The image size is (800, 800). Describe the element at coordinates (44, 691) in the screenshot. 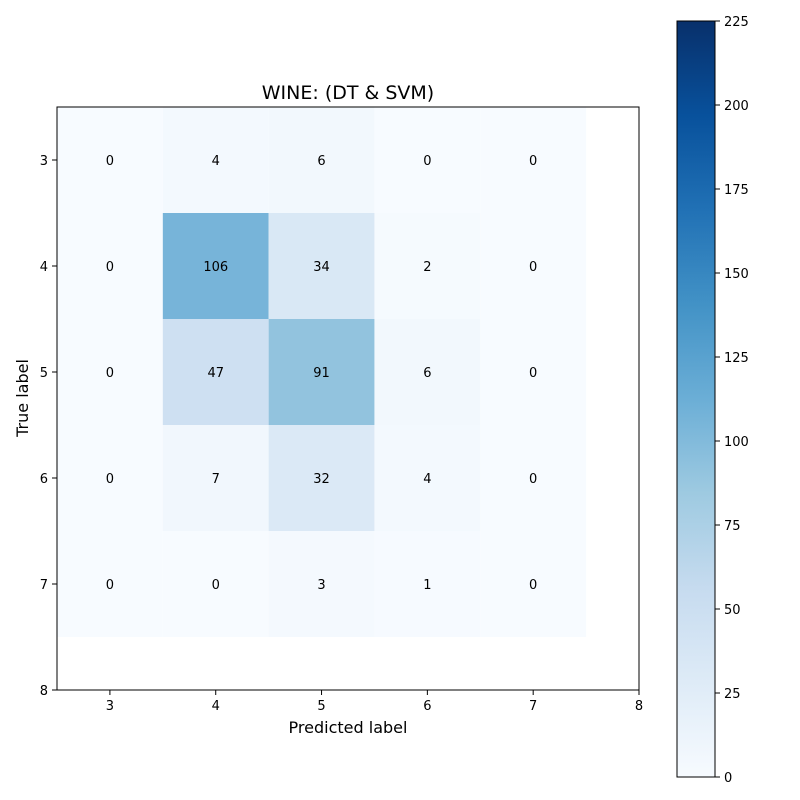

I see `y-tick-label: 8` at that location.